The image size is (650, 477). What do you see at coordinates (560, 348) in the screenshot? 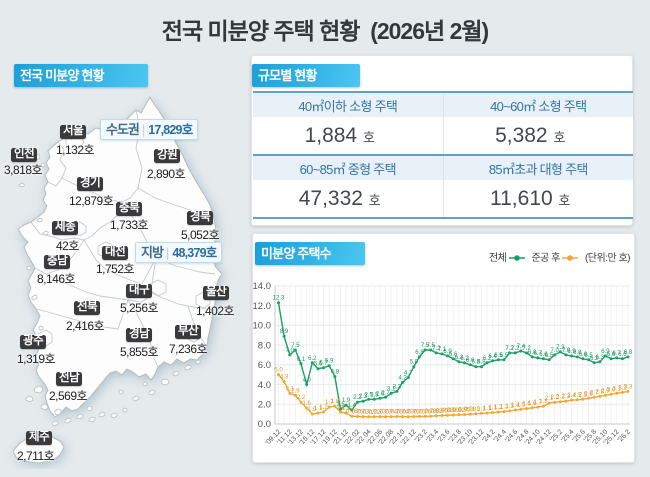
I see `svg-text: 7.3` at bounding box center [560, 348].